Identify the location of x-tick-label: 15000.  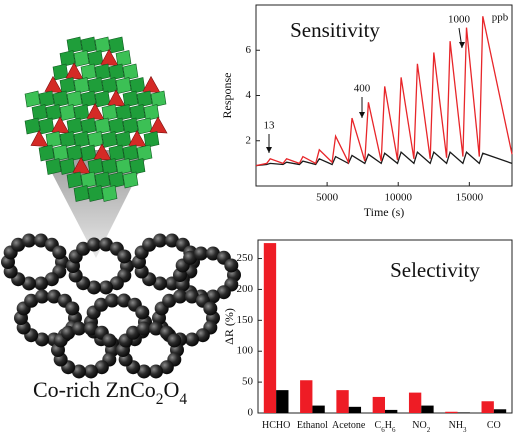
(470, 198).